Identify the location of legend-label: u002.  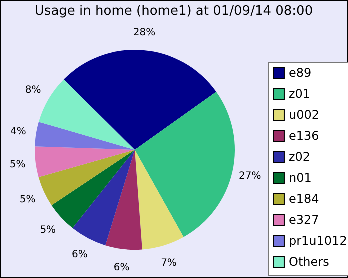
(304, 115).